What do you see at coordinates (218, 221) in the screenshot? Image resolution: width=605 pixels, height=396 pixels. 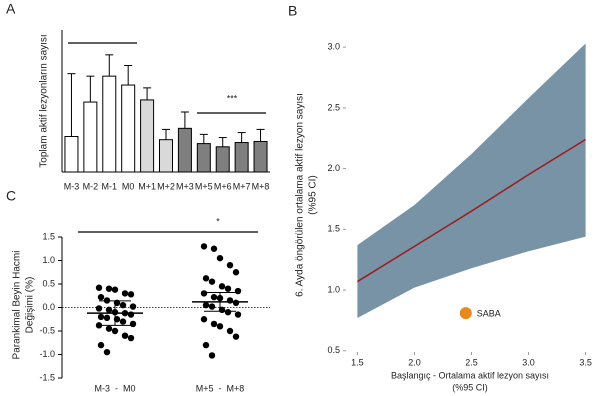 I see `annotation: *` at bounding box center [218, 221].